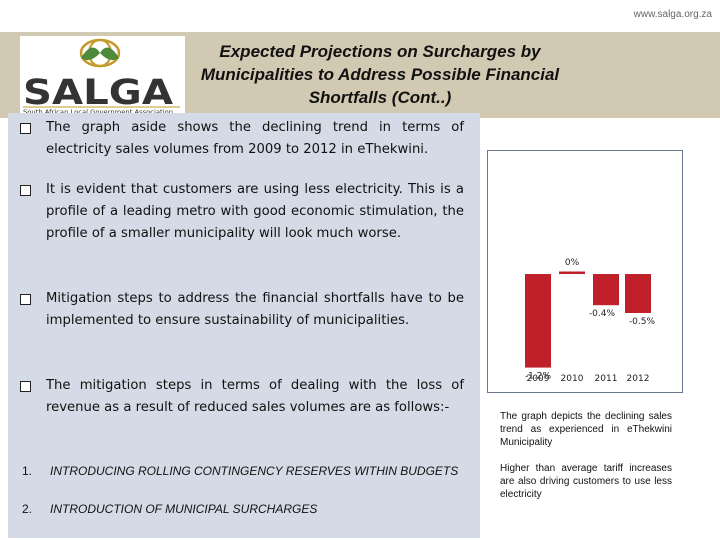 The height and width of the screenshot is (540, 720). What do you see at coordinates (672, 14) in the screenshot?
I see `website-url: www.salga.org.za` at bounding box center [672, 14].